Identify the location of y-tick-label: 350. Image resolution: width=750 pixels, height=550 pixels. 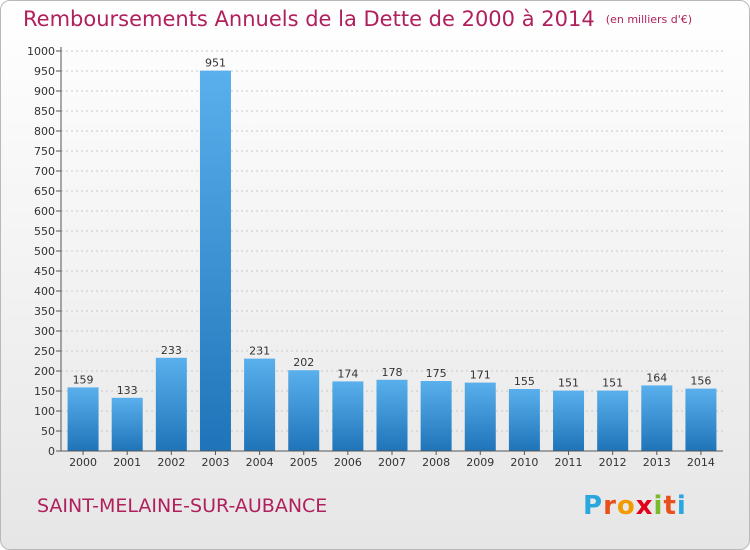
(44, 311).